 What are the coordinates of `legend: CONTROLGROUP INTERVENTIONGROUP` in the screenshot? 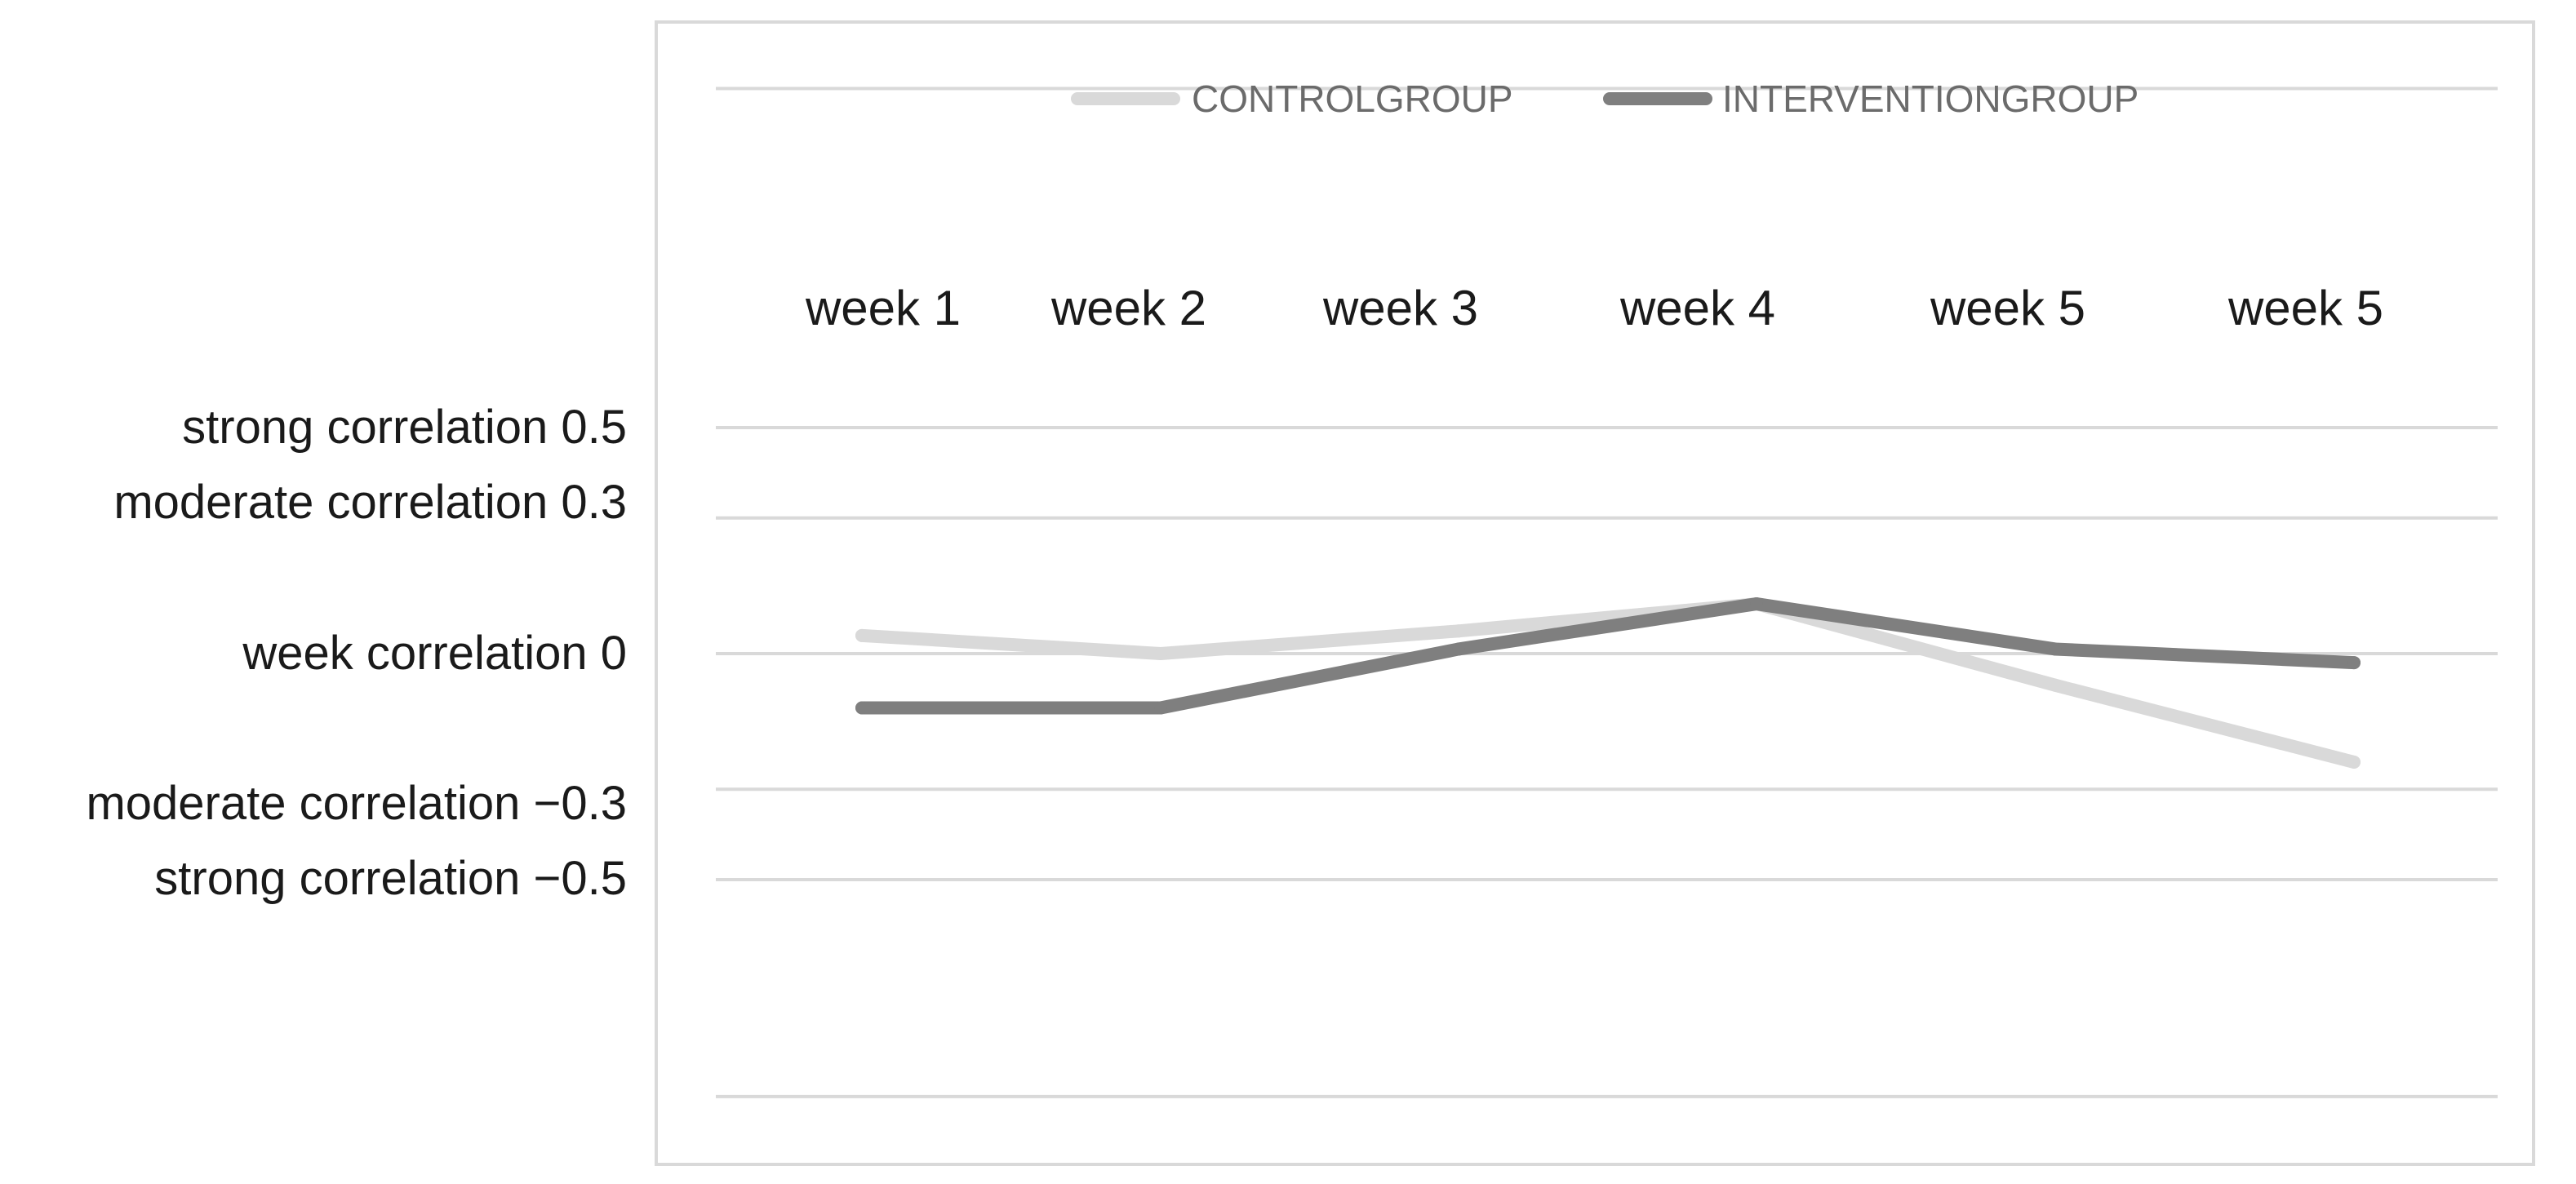 It's located at (1605, 99).